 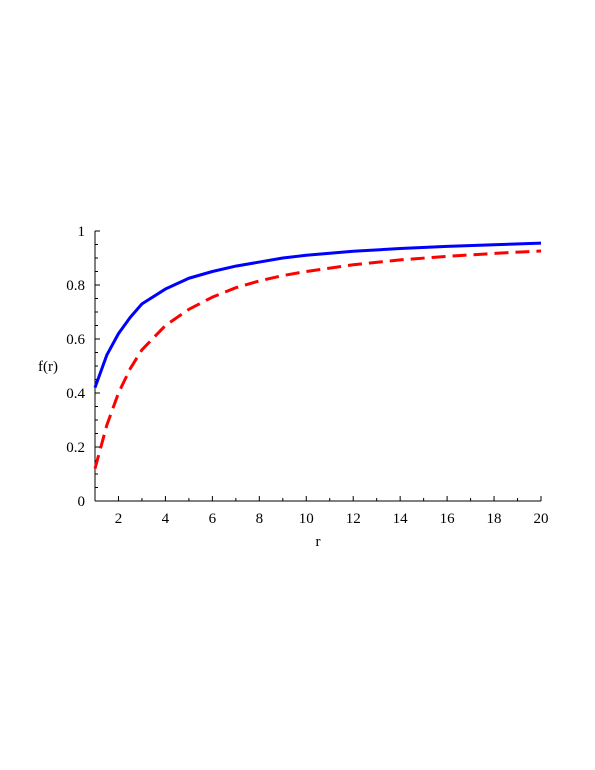 I want to click on y-axis-title: f(r), so click(x=48, y=367).